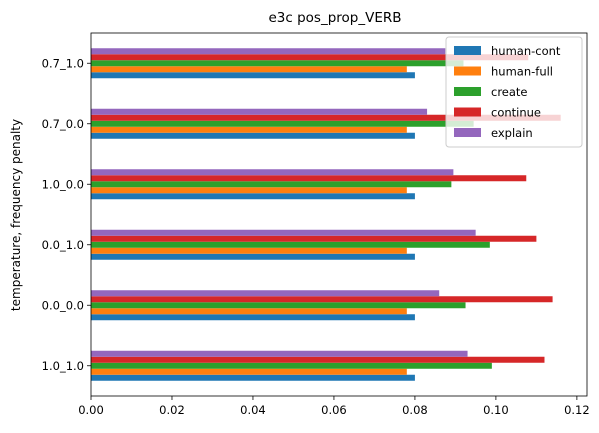 This screenshot has height=433, width=599. Describe the element at coordinates (334, 18) in the screenshot. I see `chart-title: e3c pos_prop_VERB` at that location.